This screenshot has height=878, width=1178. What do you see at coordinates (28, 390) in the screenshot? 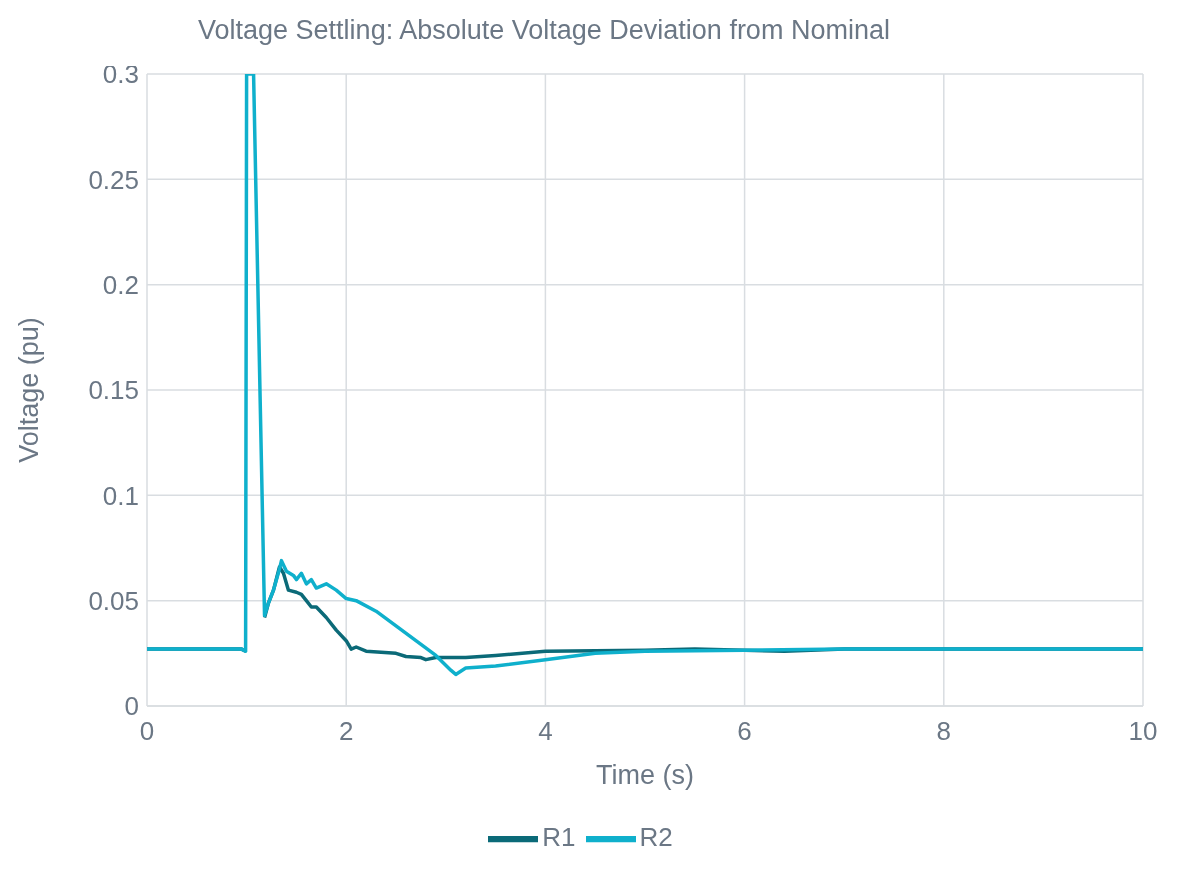
I see `y-axis-title: Voltage (pu)` at bounding box center [28, 390].